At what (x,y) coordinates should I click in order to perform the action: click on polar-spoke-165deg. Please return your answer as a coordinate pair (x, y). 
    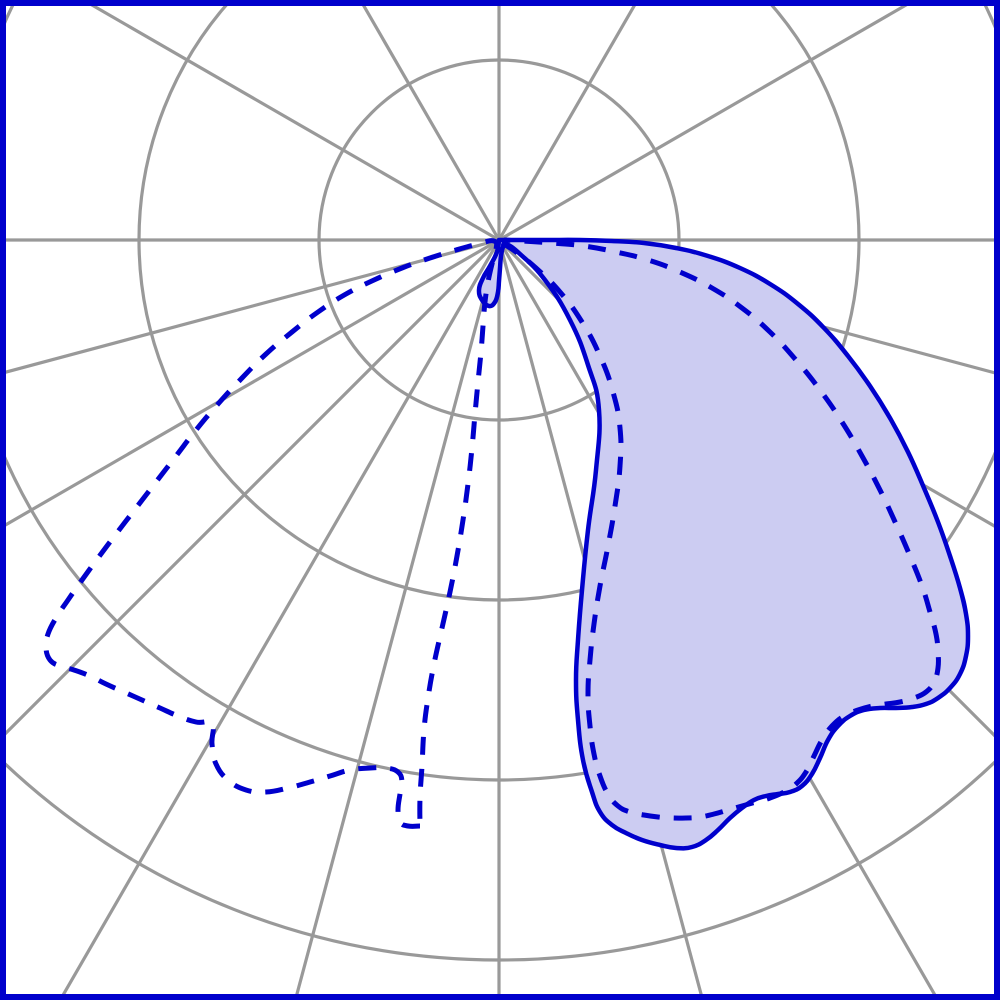
    Looking at the image, I should click on (250, 307).